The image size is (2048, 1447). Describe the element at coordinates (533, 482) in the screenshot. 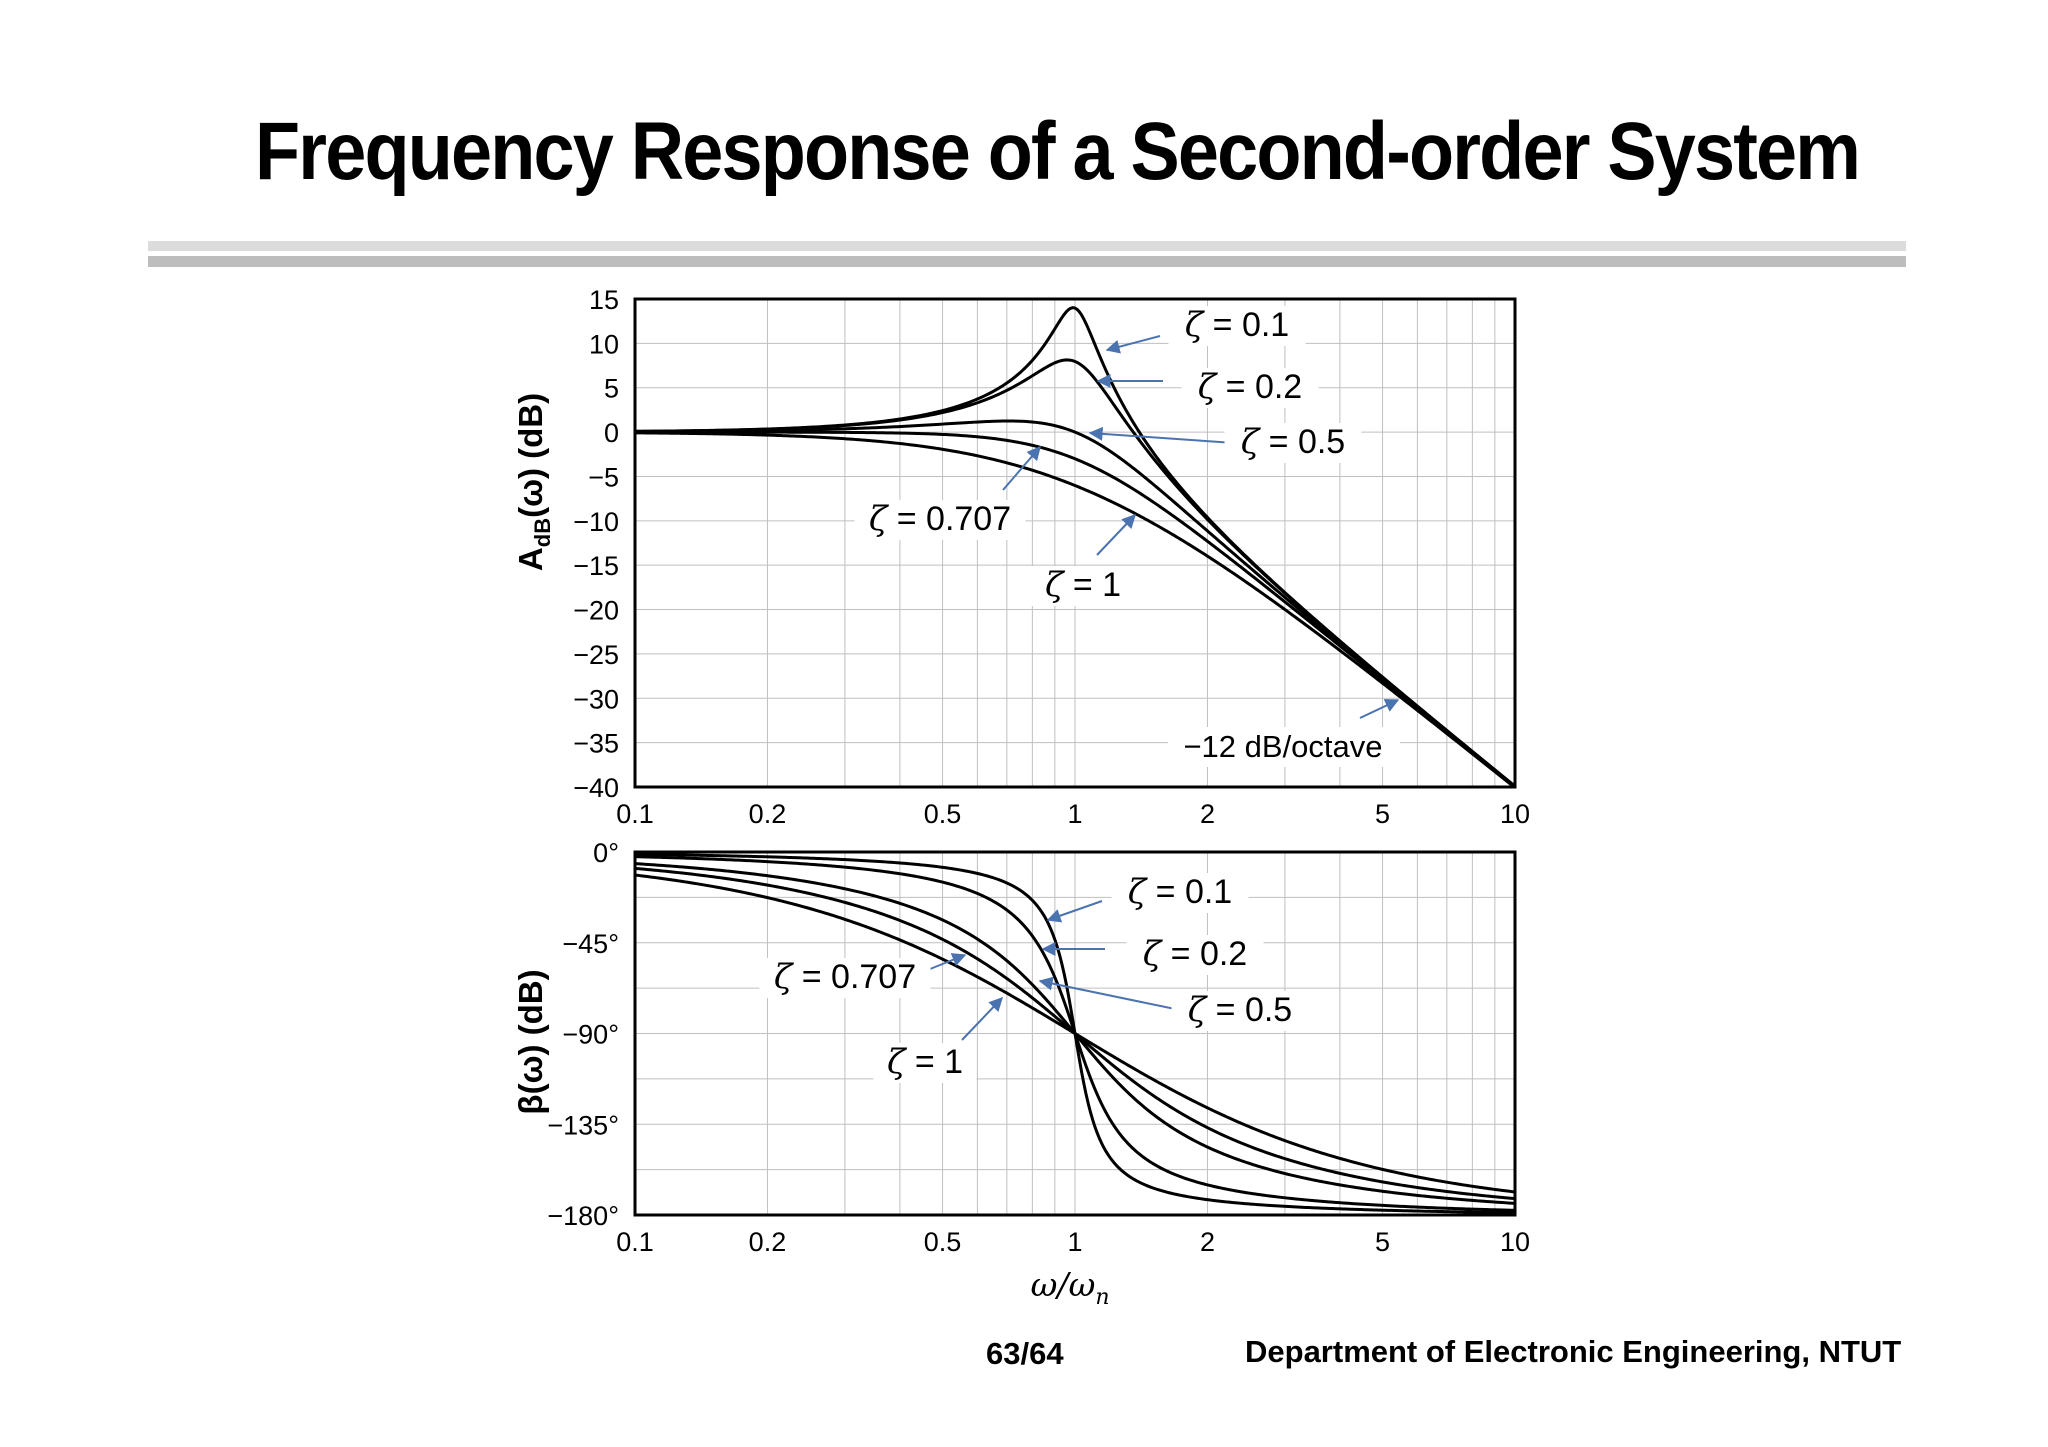

I see `y-axis-label: AdB(ω) (dB)` at that location.